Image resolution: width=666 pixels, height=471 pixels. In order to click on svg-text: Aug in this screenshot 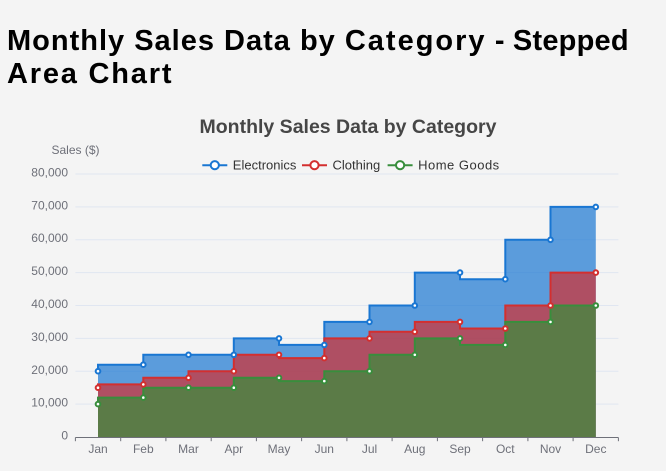, I will do `click(414, 449)`.